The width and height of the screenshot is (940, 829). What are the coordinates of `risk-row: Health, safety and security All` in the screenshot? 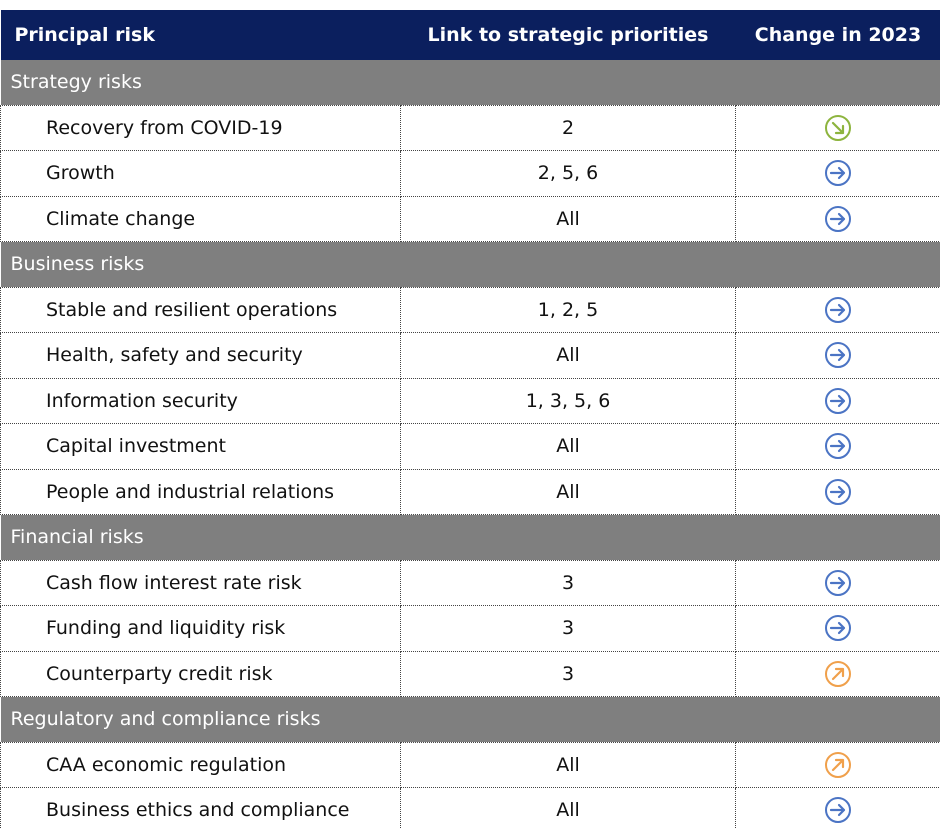 It's located at (470, 355).